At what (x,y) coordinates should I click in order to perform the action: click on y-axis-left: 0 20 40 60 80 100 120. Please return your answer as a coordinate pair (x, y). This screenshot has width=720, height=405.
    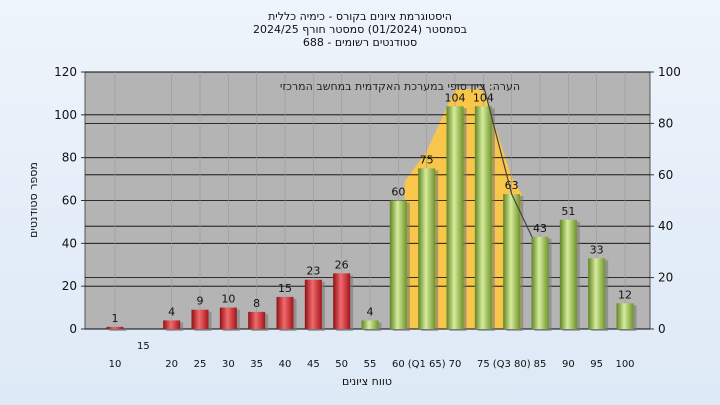
    Looking at the image, I should click on (69, 200).